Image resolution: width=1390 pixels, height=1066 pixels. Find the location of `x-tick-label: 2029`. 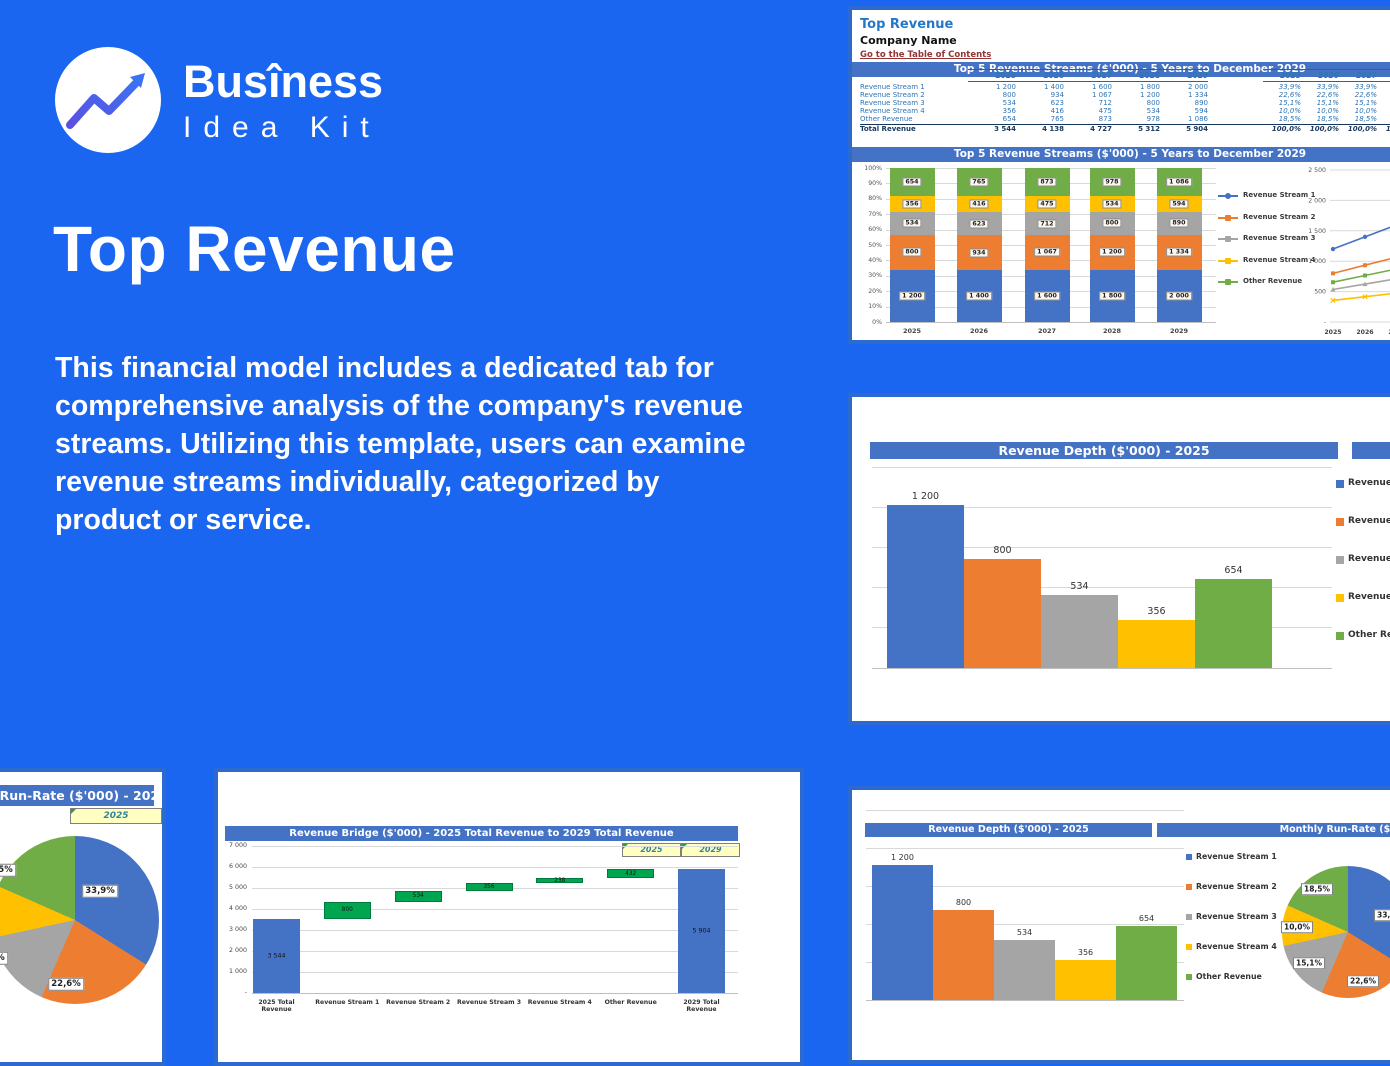

x-tick-label: 2029 is located at coordinates (1179, 331).